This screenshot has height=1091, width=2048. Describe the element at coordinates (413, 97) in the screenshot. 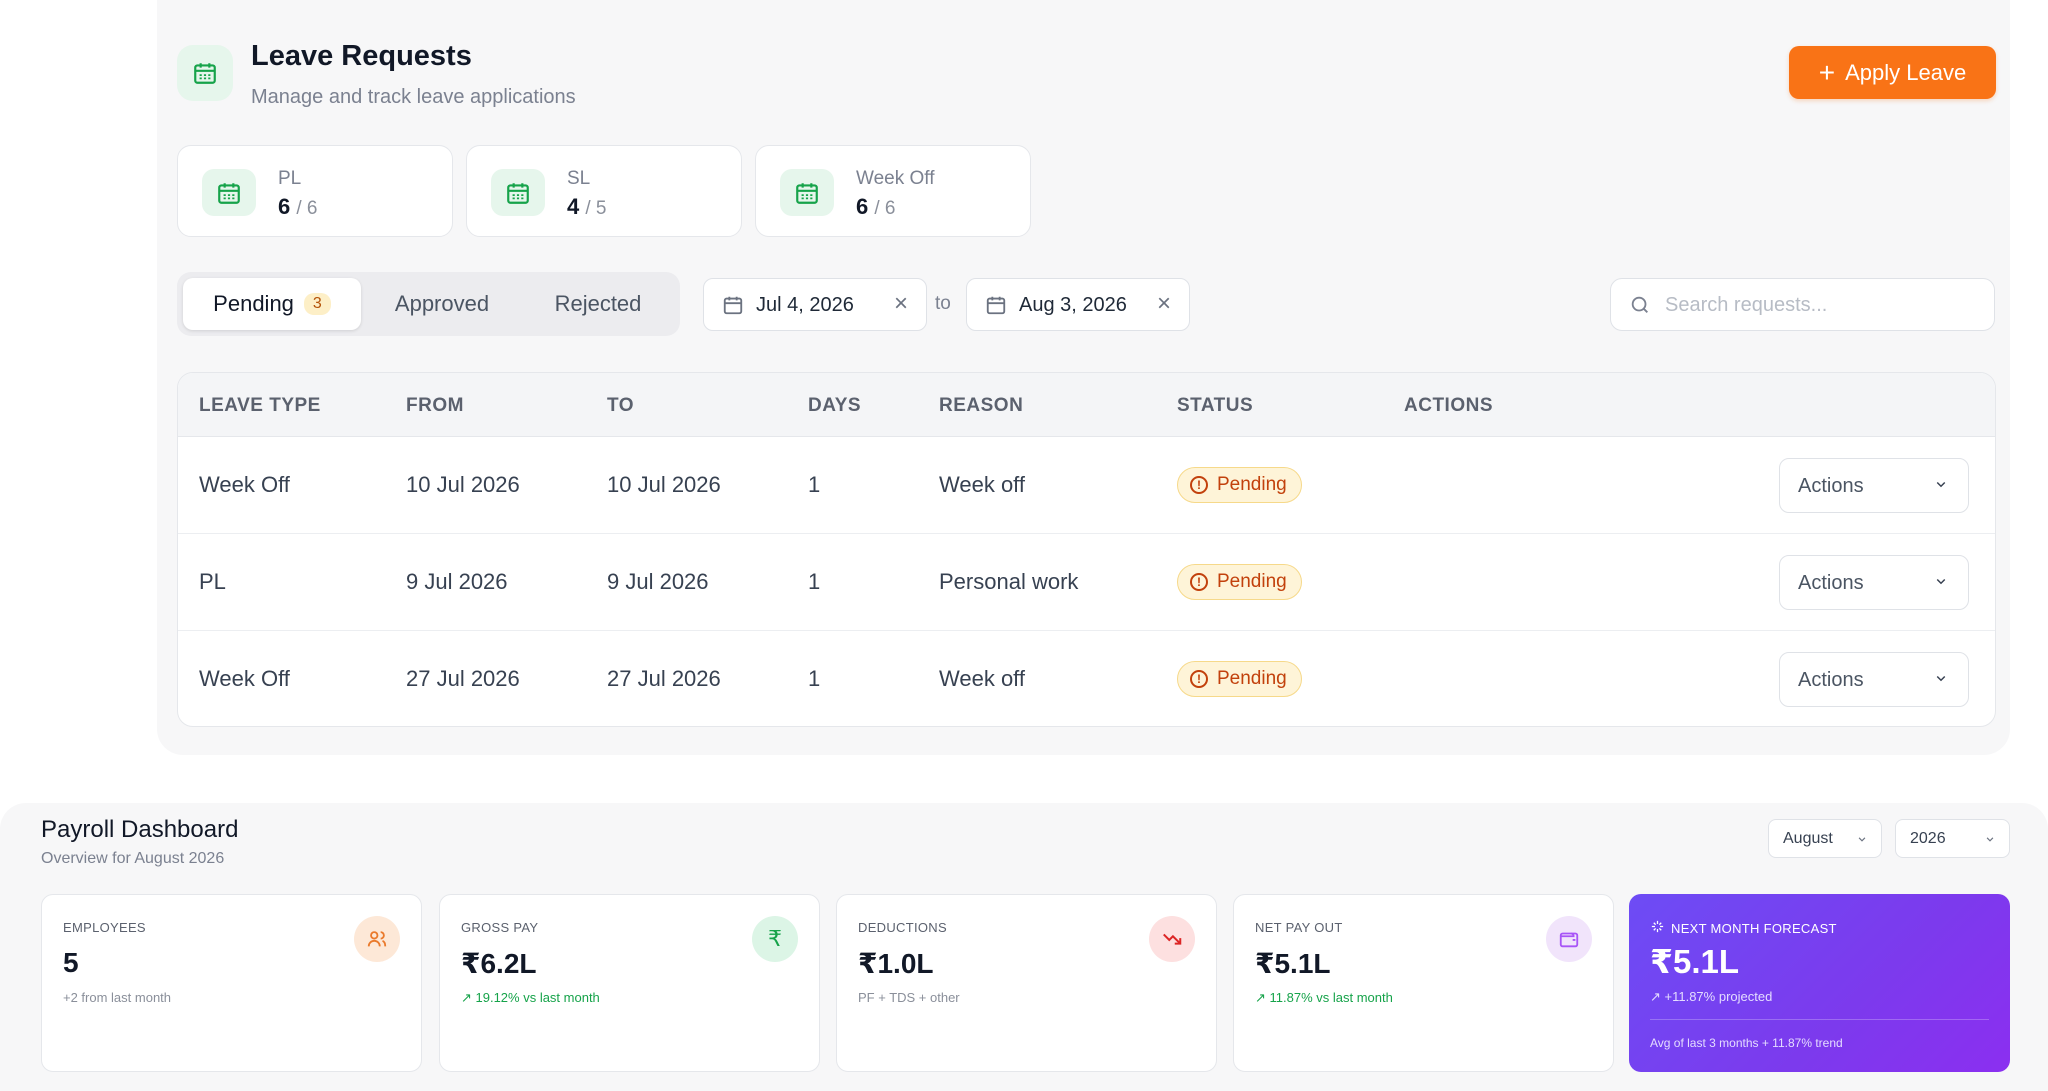

I see `page-subtitle: Manage and track leave applications` at that location.